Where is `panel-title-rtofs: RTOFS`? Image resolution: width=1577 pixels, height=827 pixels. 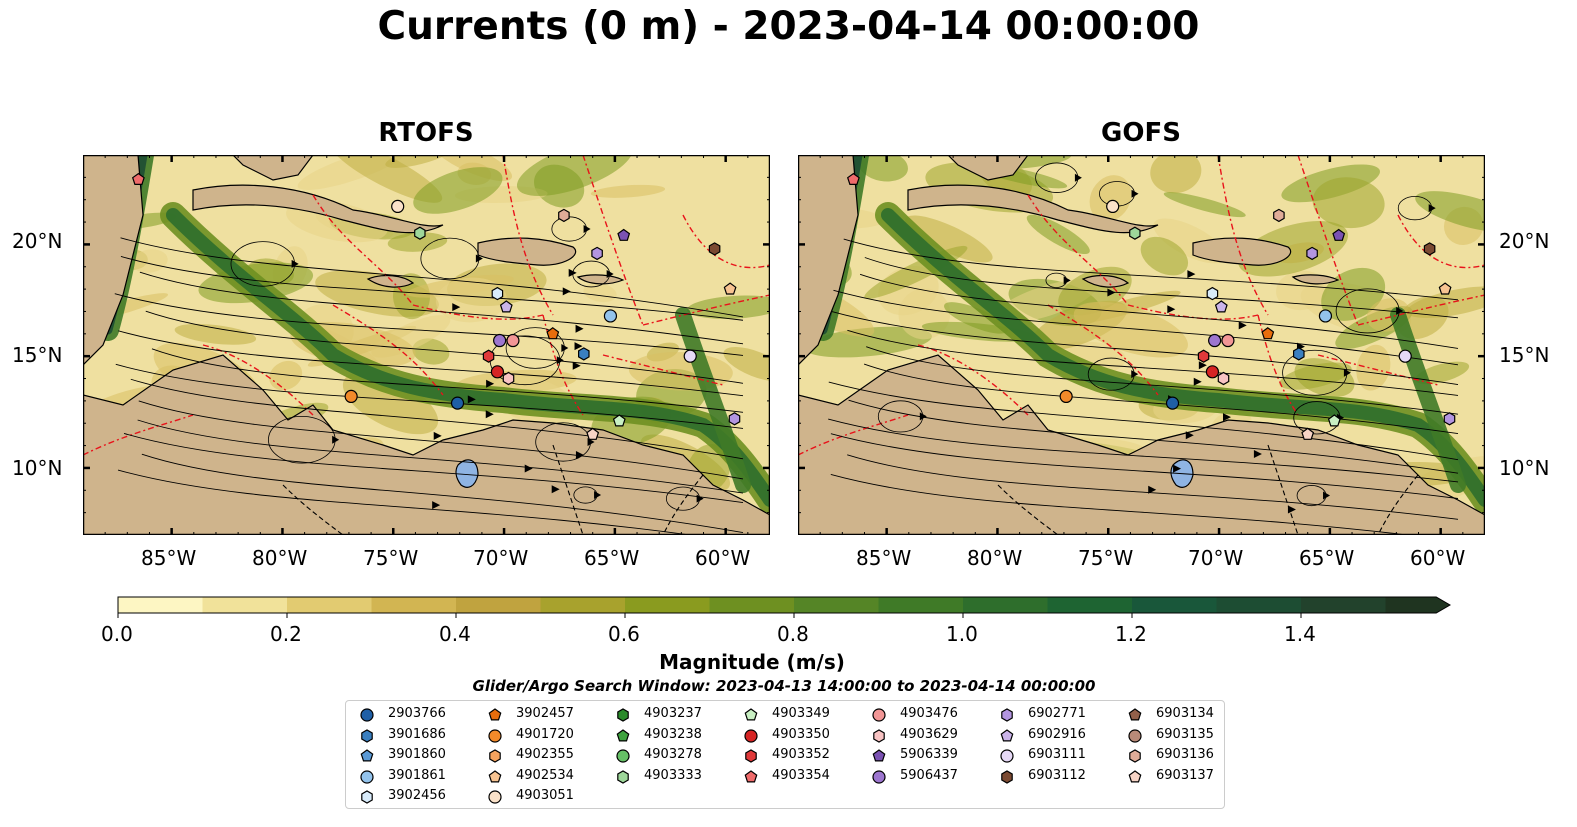
panel-title-rtofs: RTOFS is located at coordinates (426, 133).